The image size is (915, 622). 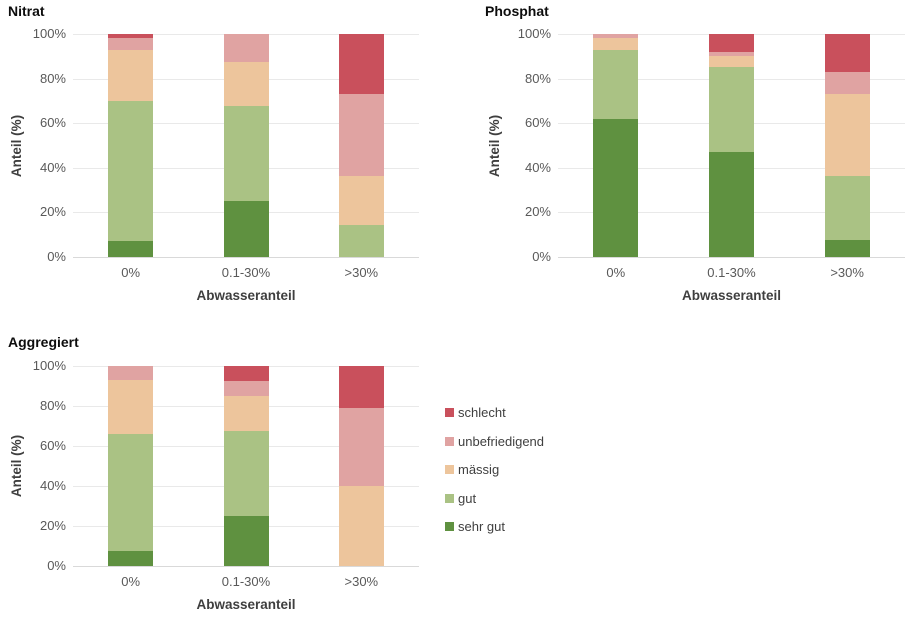 I want to click on legend-item-schlecht: schlecht, so click(x=494, y=412).